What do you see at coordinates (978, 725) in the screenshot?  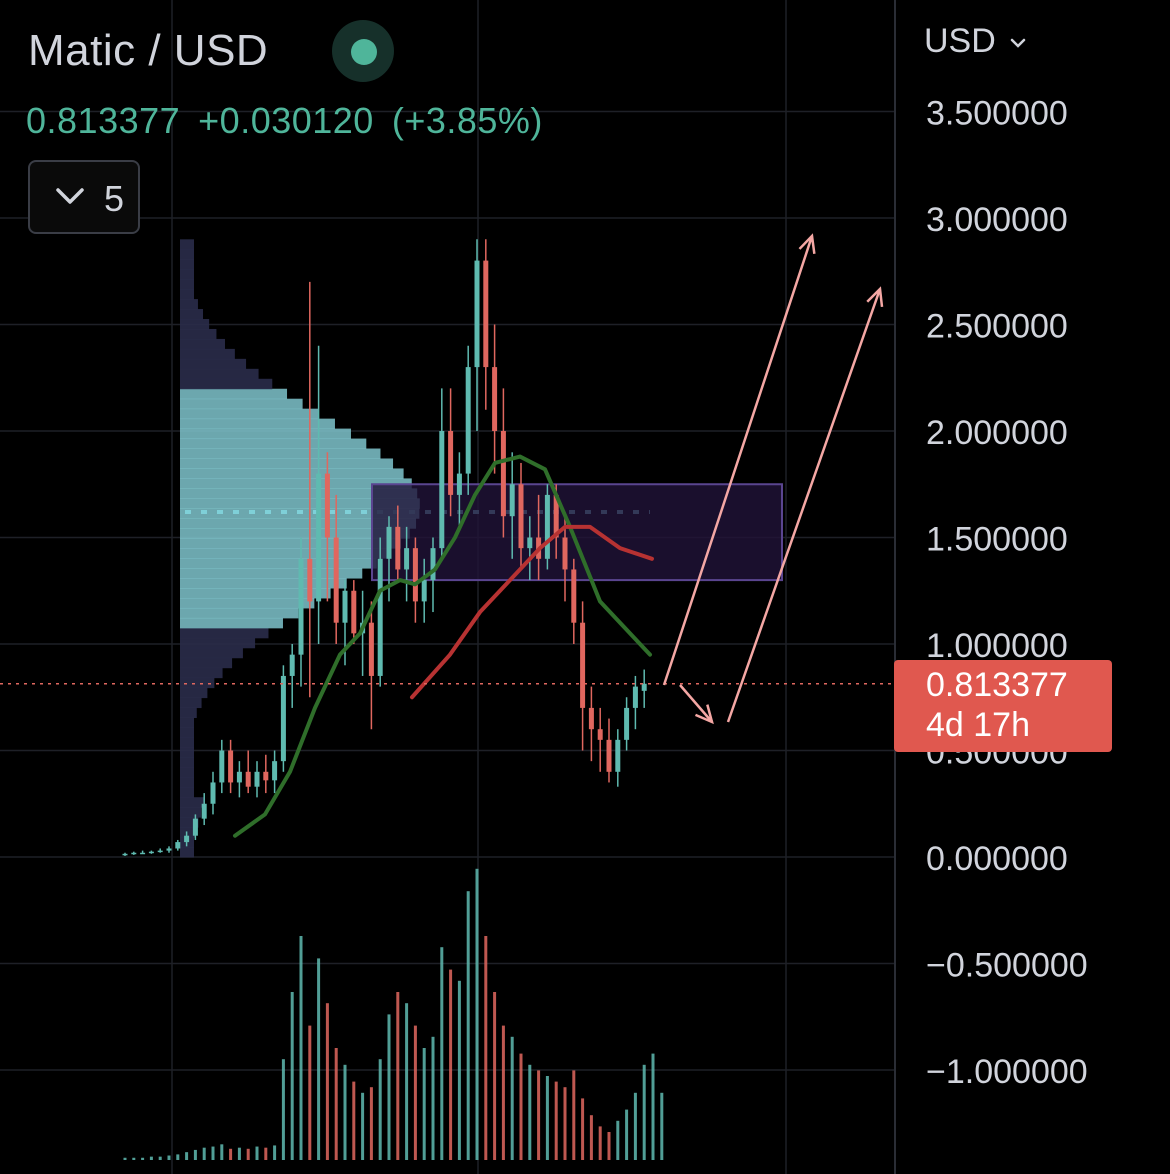 I see `bar-countdown: 4d 17h` at bounding box center [978, 725].